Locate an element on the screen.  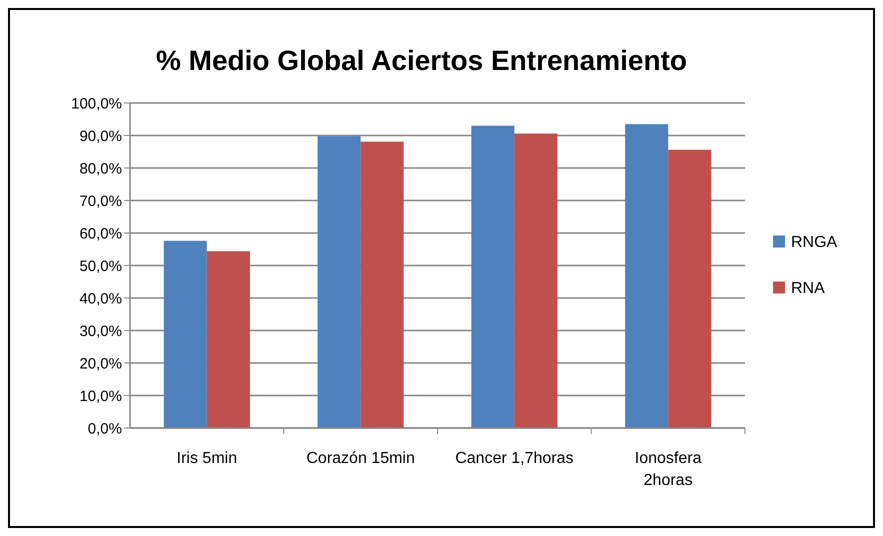
y-tick-label: 20,0% is located at coordinates (100, 363).